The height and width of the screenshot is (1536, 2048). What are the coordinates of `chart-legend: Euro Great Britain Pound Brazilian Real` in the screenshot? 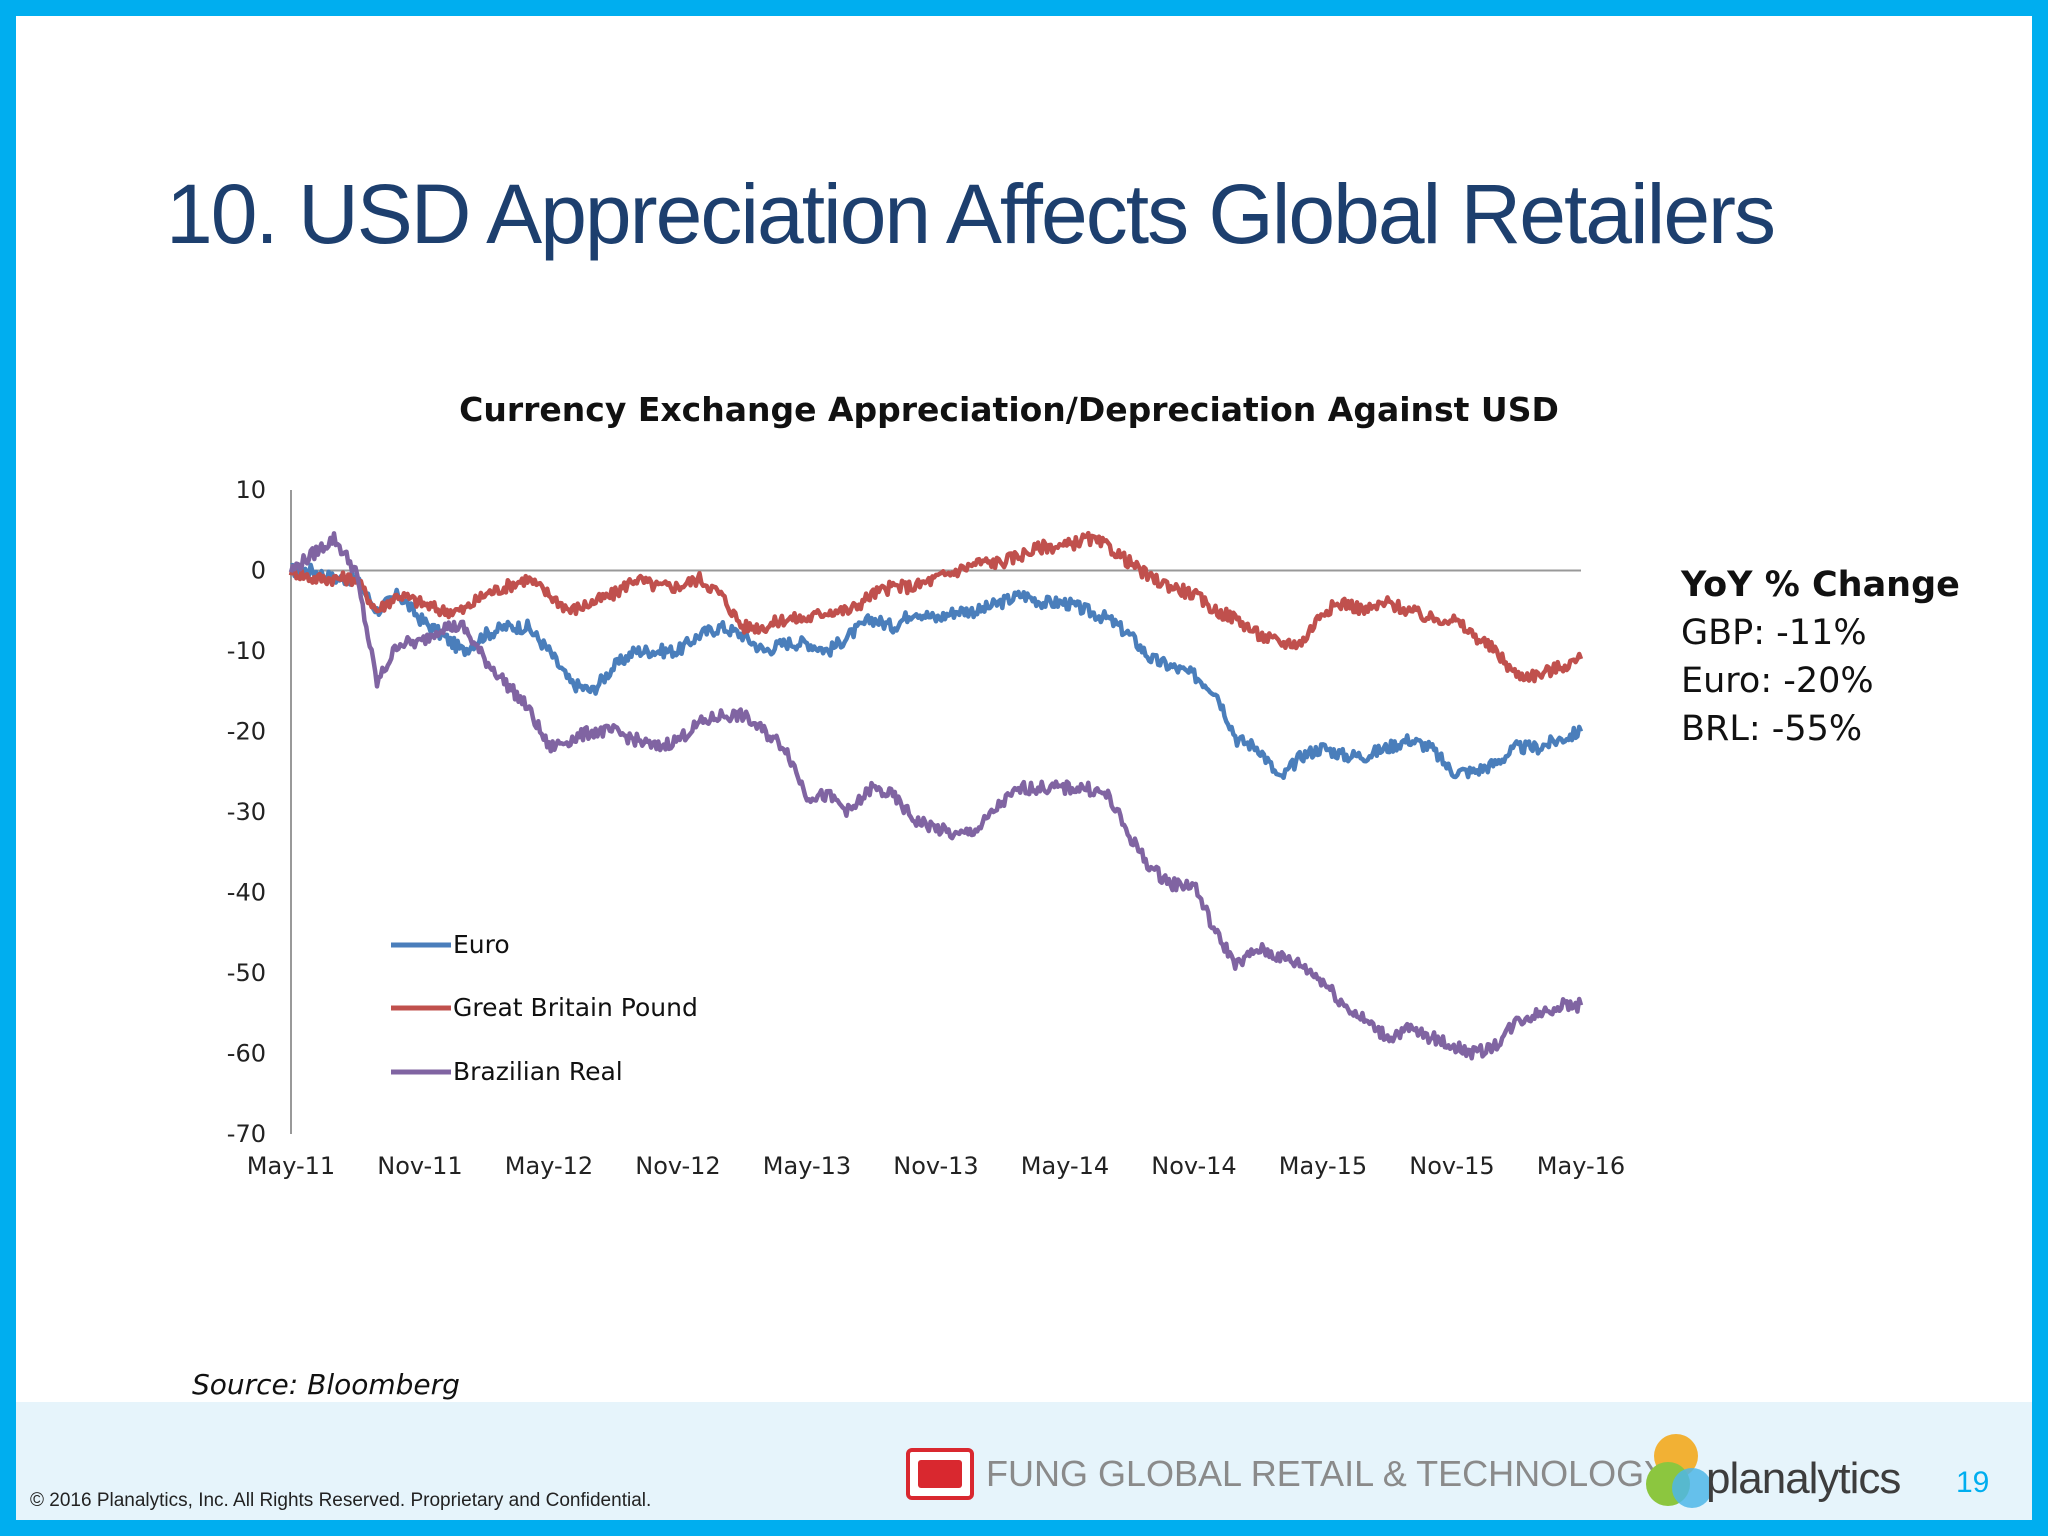 It's located at (544, 1008).